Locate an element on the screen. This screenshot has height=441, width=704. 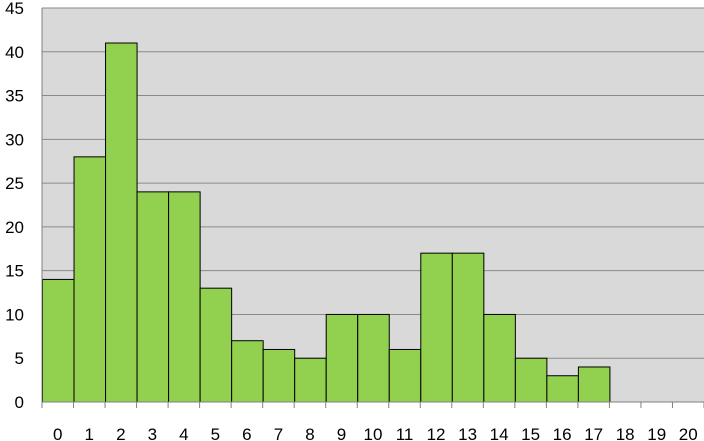
y-tick-label-20: 20 is located at coordinates (14, 227).